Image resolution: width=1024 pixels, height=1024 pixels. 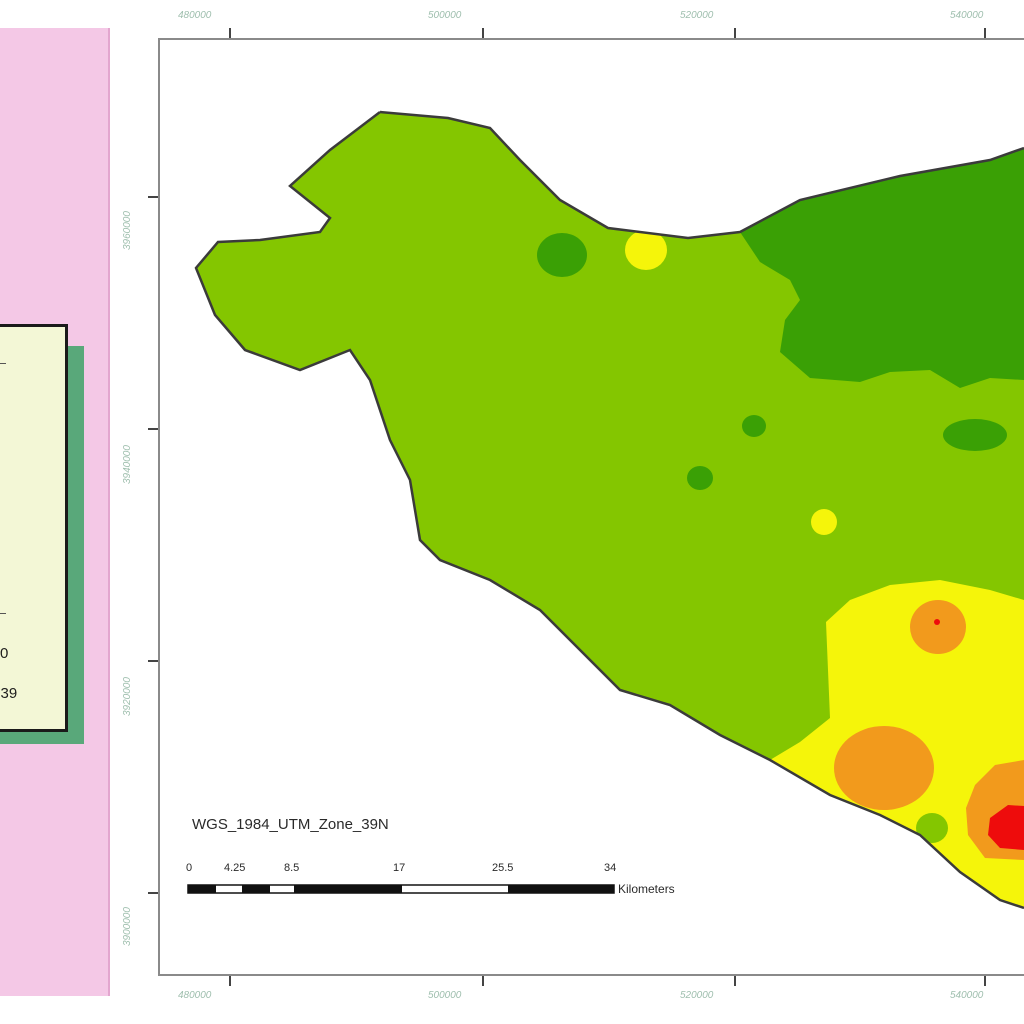 I want to click on easting-label-bottom: 480000, so click(x=195, y=995).